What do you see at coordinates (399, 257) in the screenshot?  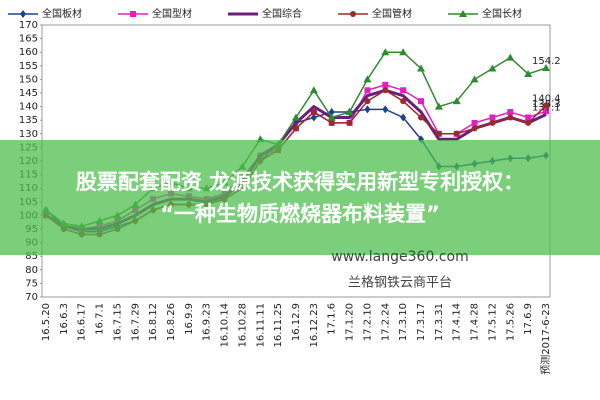 I see `watermark-url: www.lange360.com` at bounding box center [399, 257].